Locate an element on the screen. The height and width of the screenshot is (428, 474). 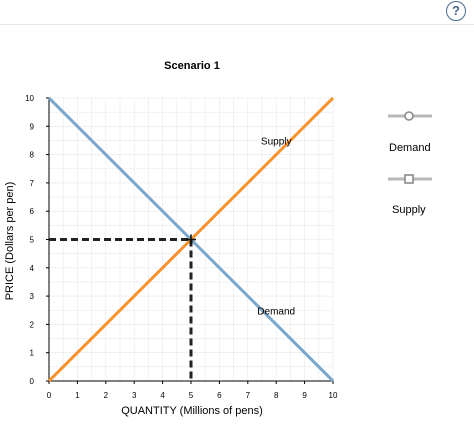
y-tick-label: 2 is located at coordinates (32, 324).